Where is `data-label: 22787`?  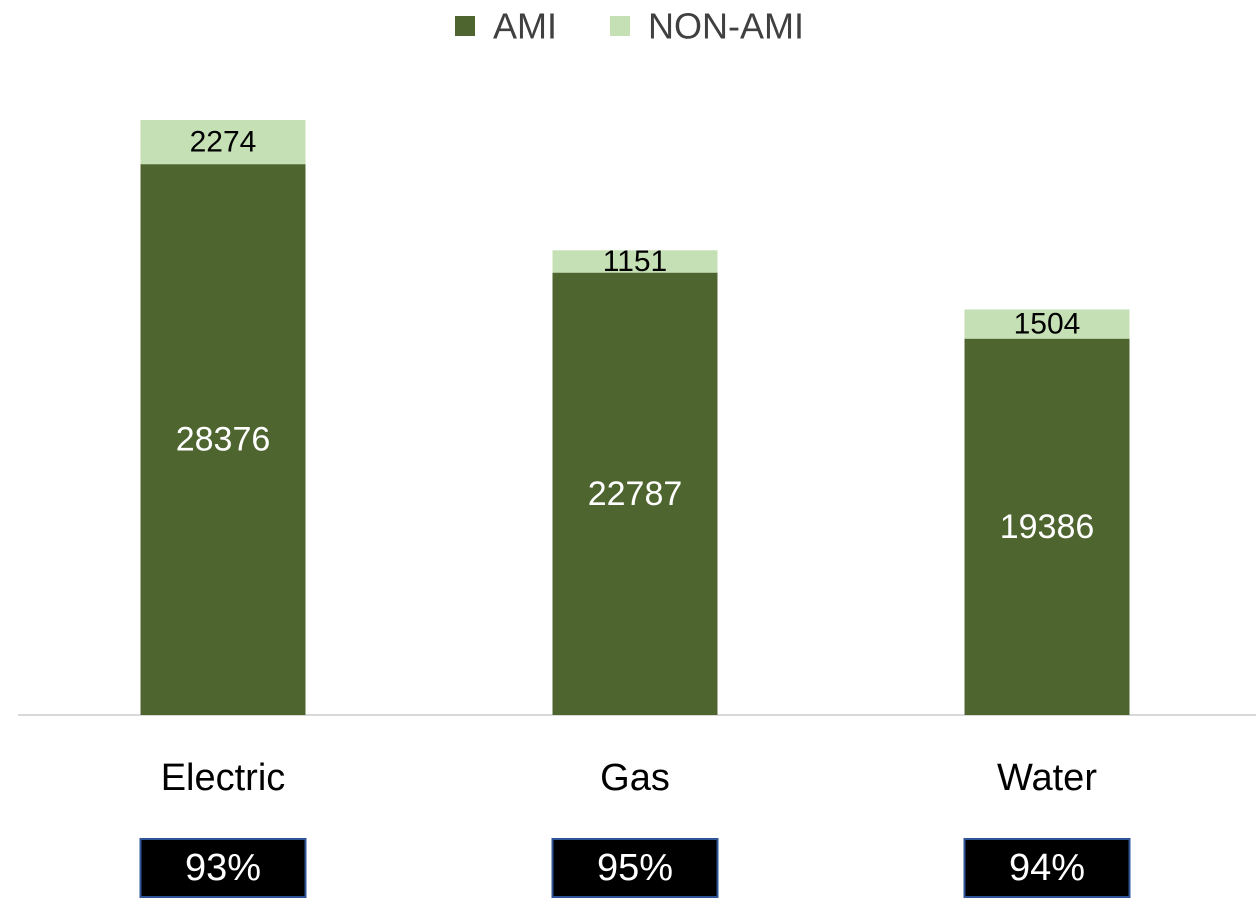
data-label: 22787 is located at coordinates (635, 494).